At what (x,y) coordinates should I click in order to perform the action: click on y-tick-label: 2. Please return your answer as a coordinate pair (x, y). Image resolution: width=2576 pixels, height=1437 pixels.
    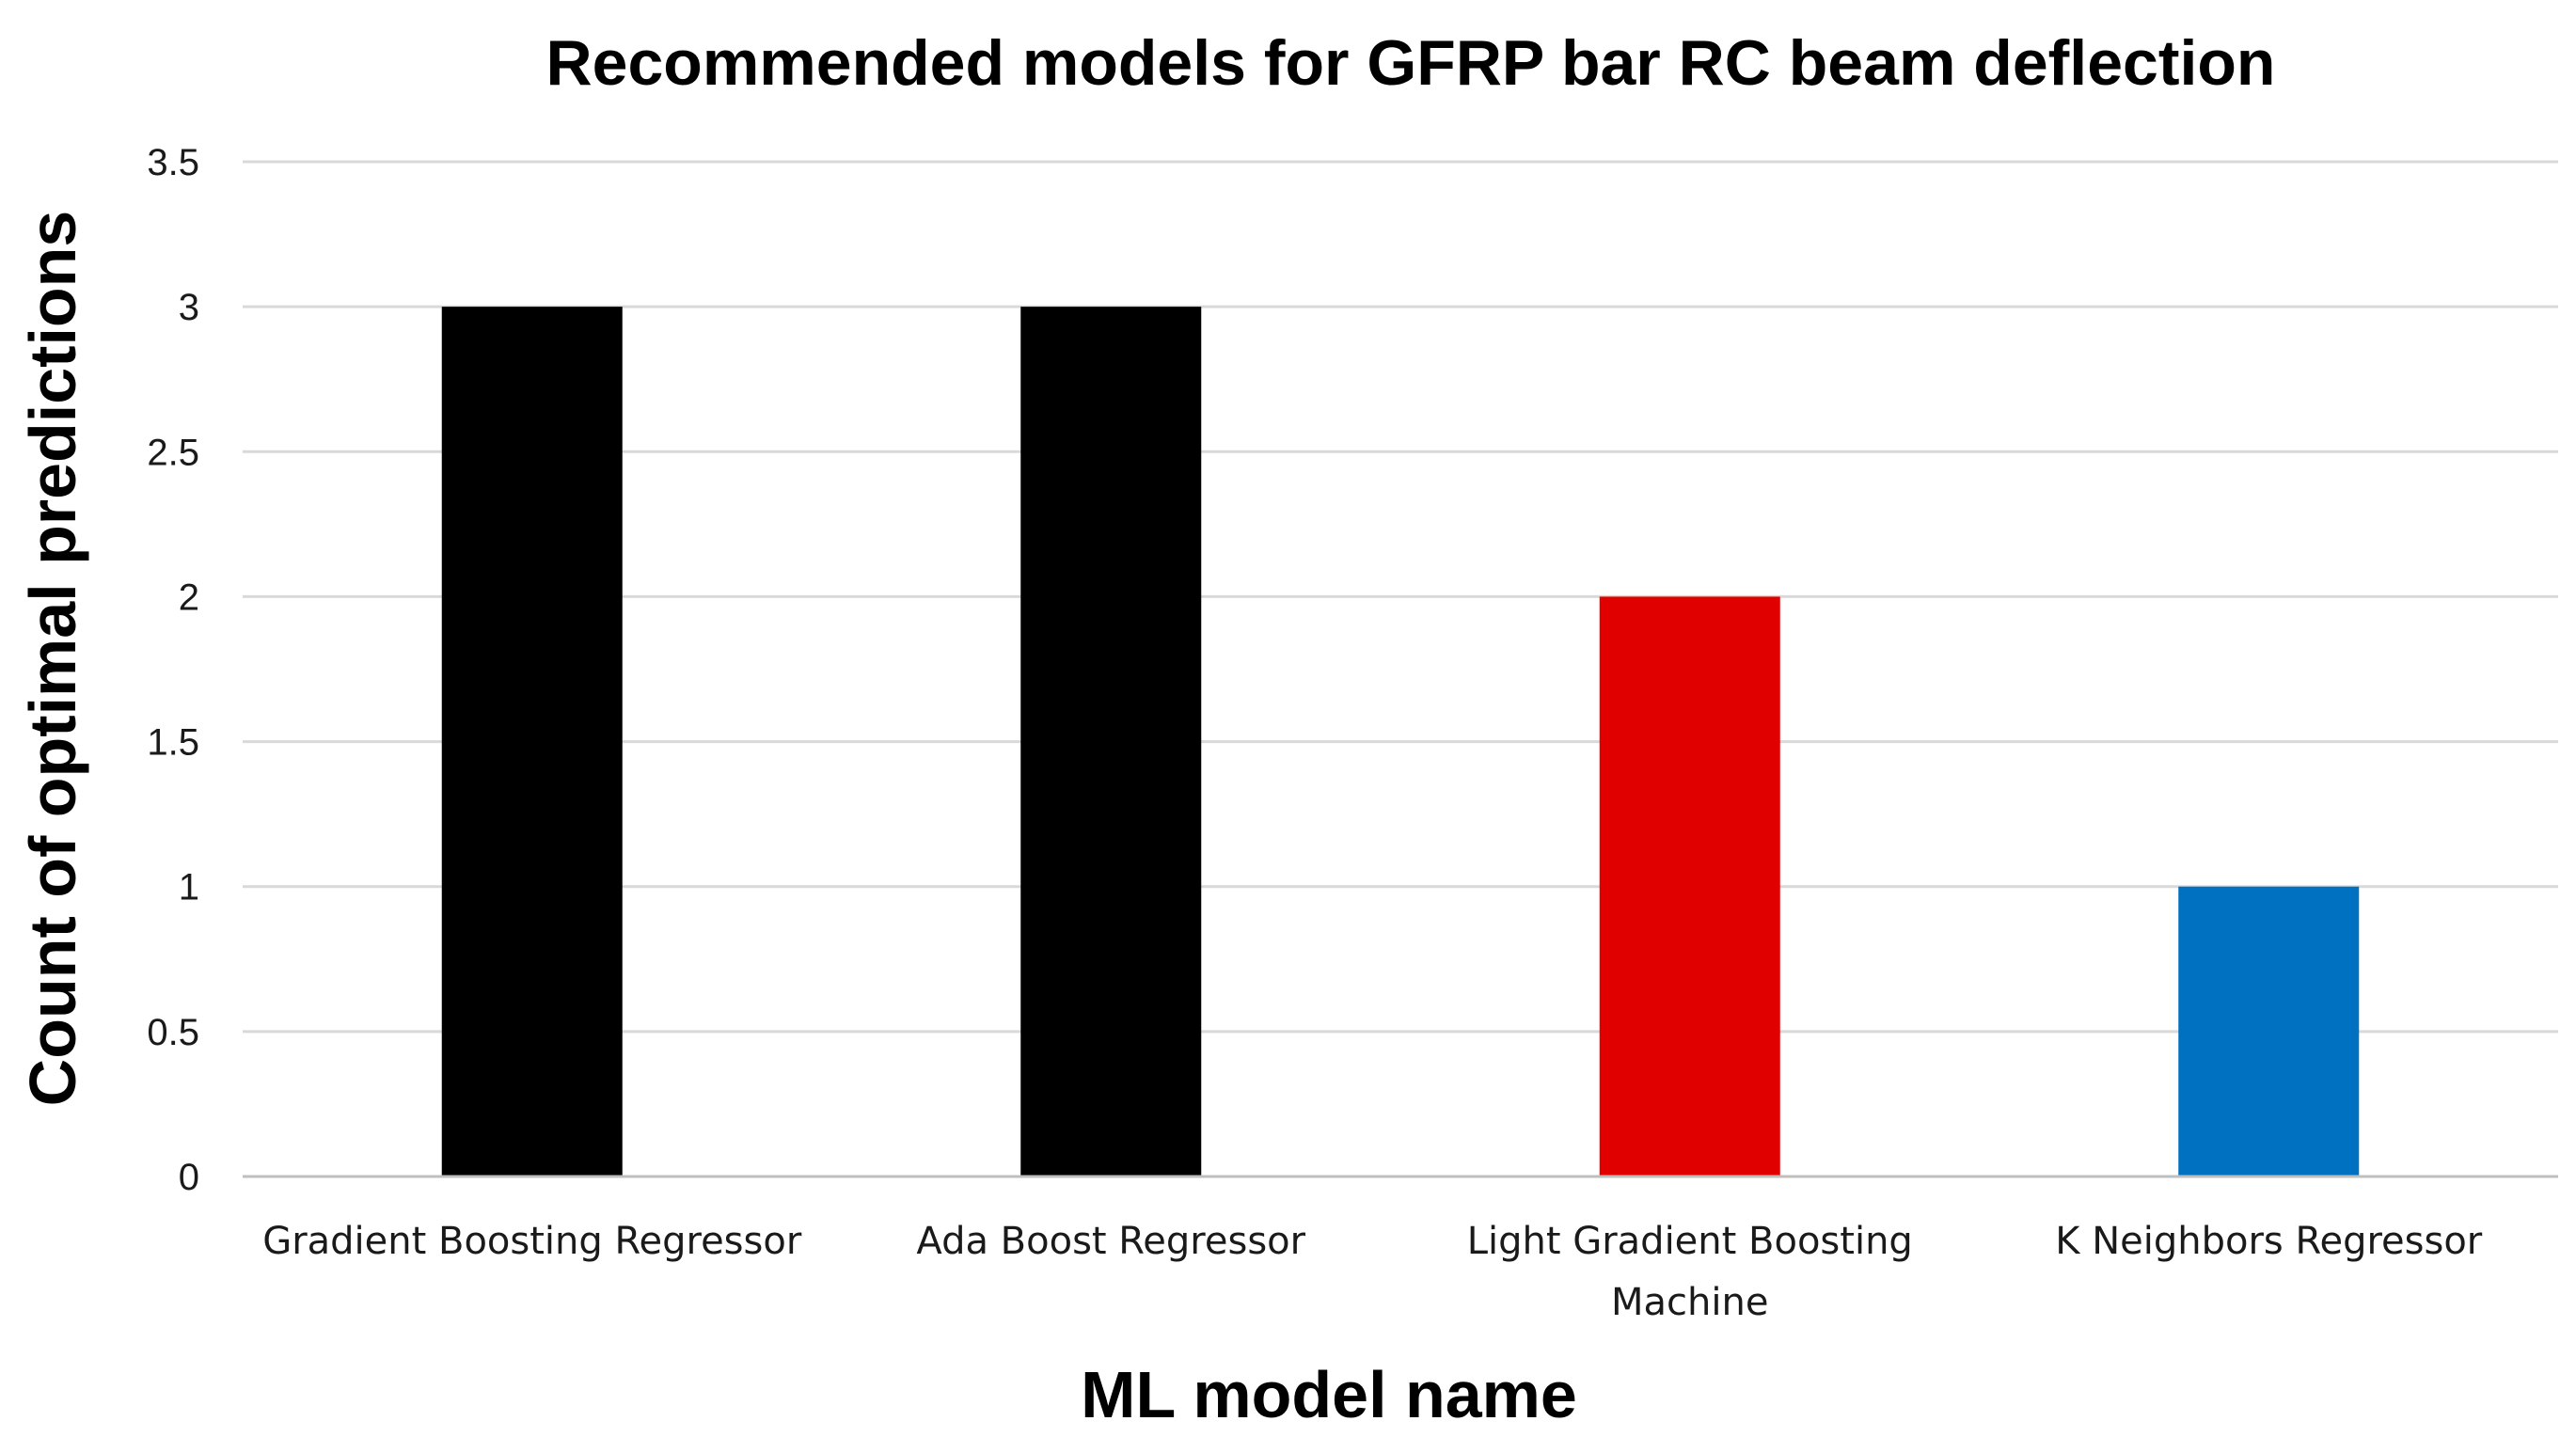
    Looking at the image, I should click on (189, 597).